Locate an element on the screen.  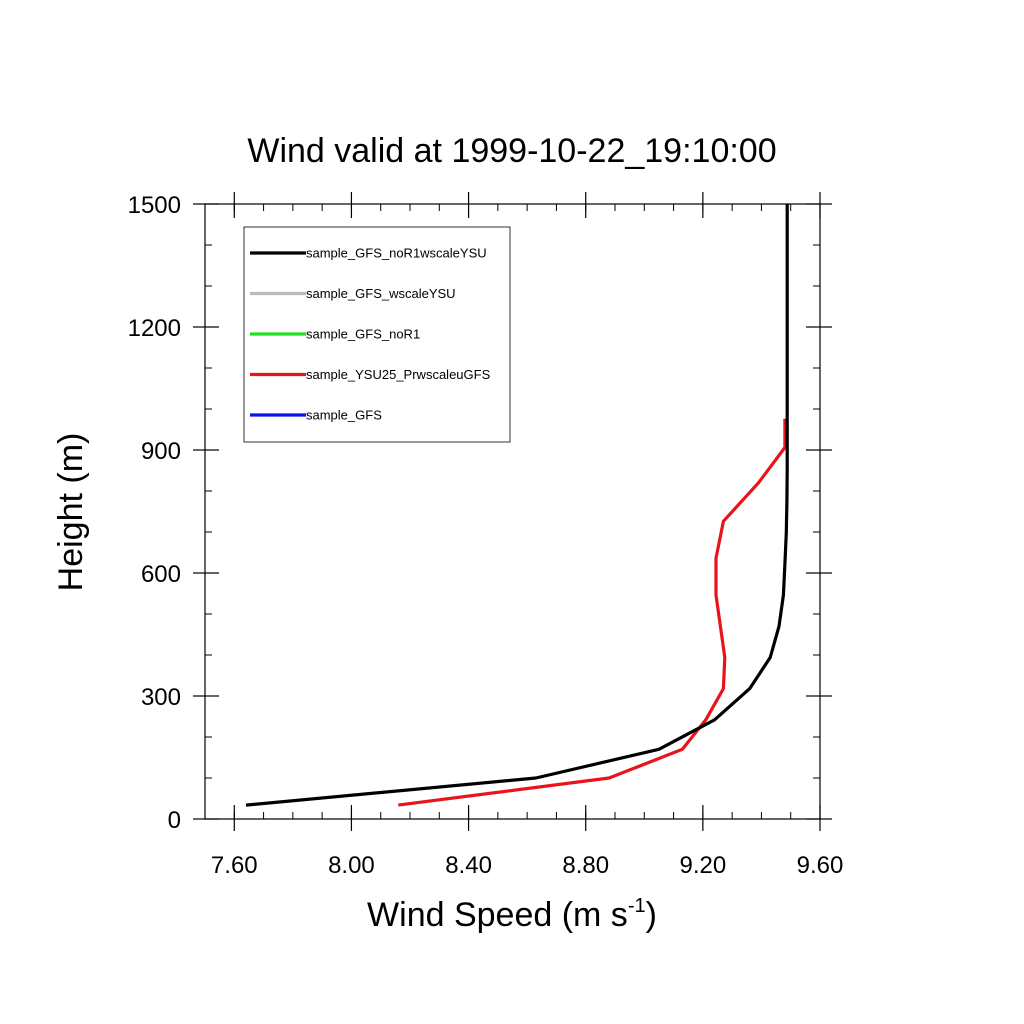
series-line-sample_YSU25_PrwscaleuGFS is located at coordinates (592, 612).